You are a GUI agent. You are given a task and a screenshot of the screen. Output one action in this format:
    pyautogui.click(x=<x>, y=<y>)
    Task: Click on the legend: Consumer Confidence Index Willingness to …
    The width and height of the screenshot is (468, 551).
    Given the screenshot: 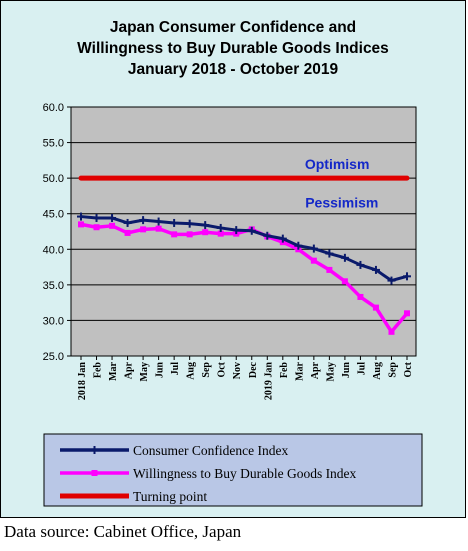 What is the action you would take?
    pyautogui.click(x=233, y=470)
    